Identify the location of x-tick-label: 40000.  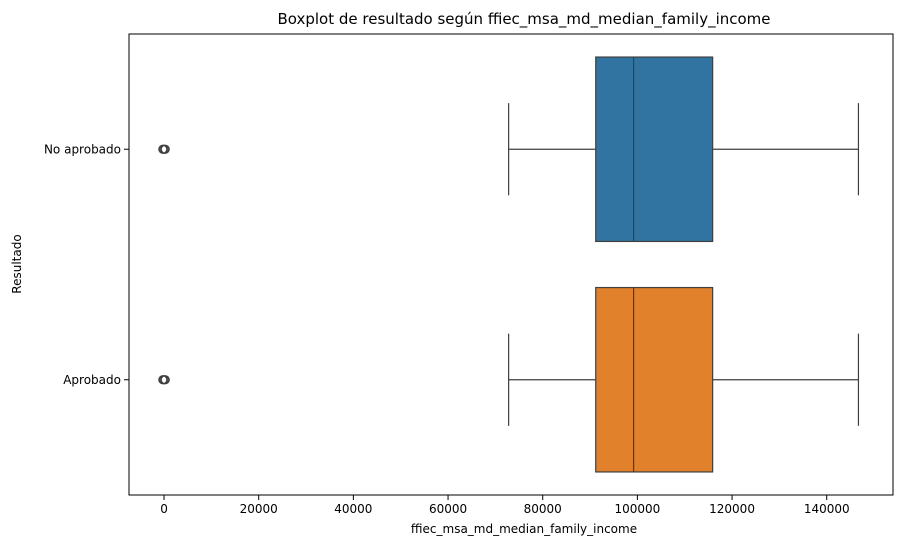
(353, 509).